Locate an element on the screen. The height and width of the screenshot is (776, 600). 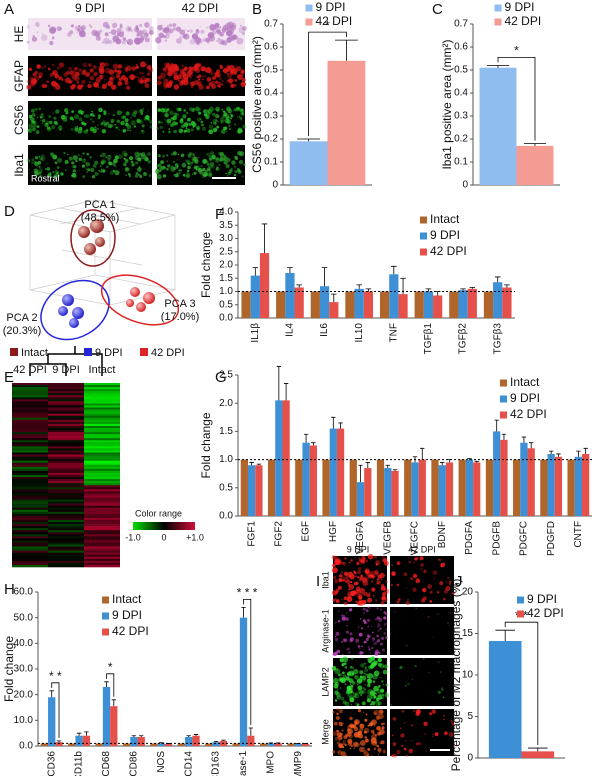
row-label: Iba1 is located at coordinates (19, 165).